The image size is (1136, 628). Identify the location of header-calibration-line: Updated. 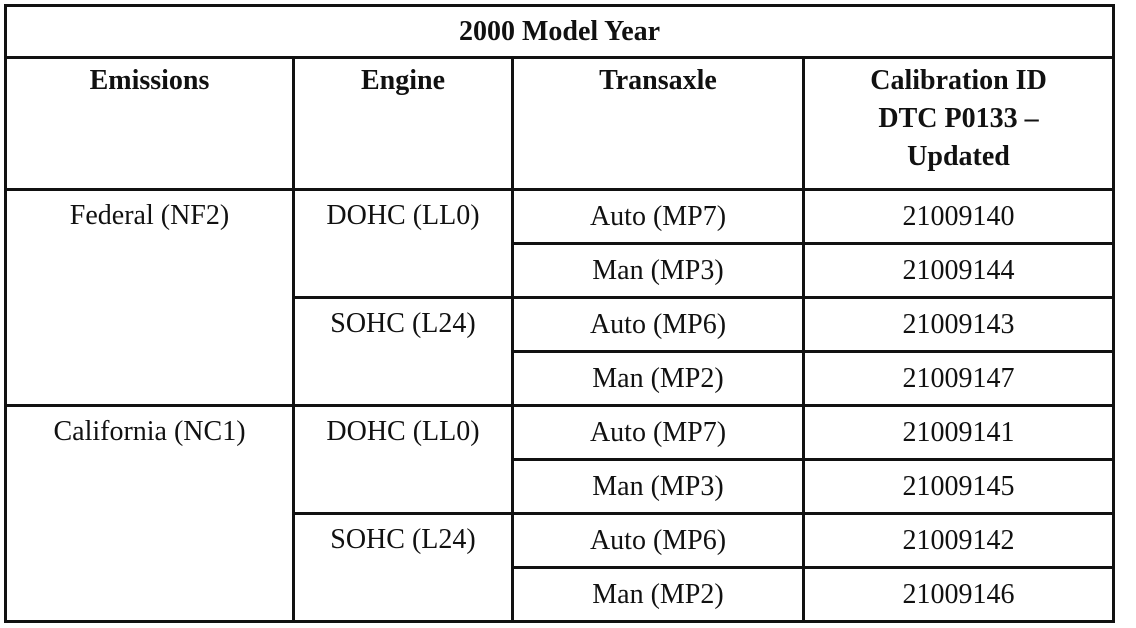
(958, 156).